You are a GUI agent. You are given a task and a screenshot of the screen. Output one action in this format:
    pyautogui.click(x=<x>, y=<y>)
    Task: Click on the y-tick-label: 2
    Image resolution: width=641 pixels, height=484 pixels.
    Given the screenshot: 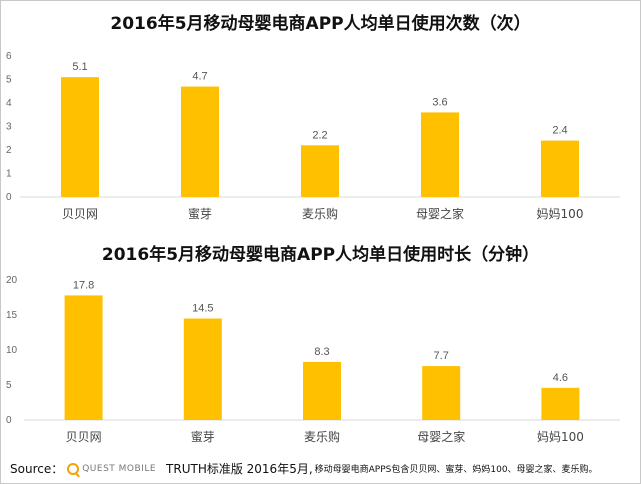 What is the action you would take?
    pyautogui.click(x=9, y=150)
    